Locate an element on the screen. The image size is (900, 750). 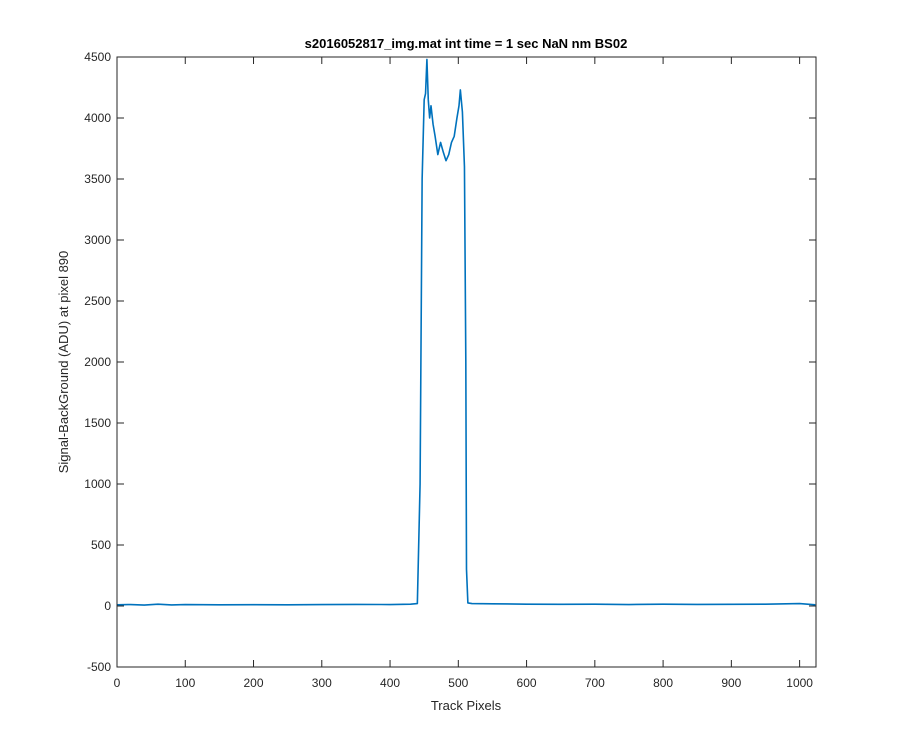
x-tick-label: 100 is located at coordinates (185, 683).